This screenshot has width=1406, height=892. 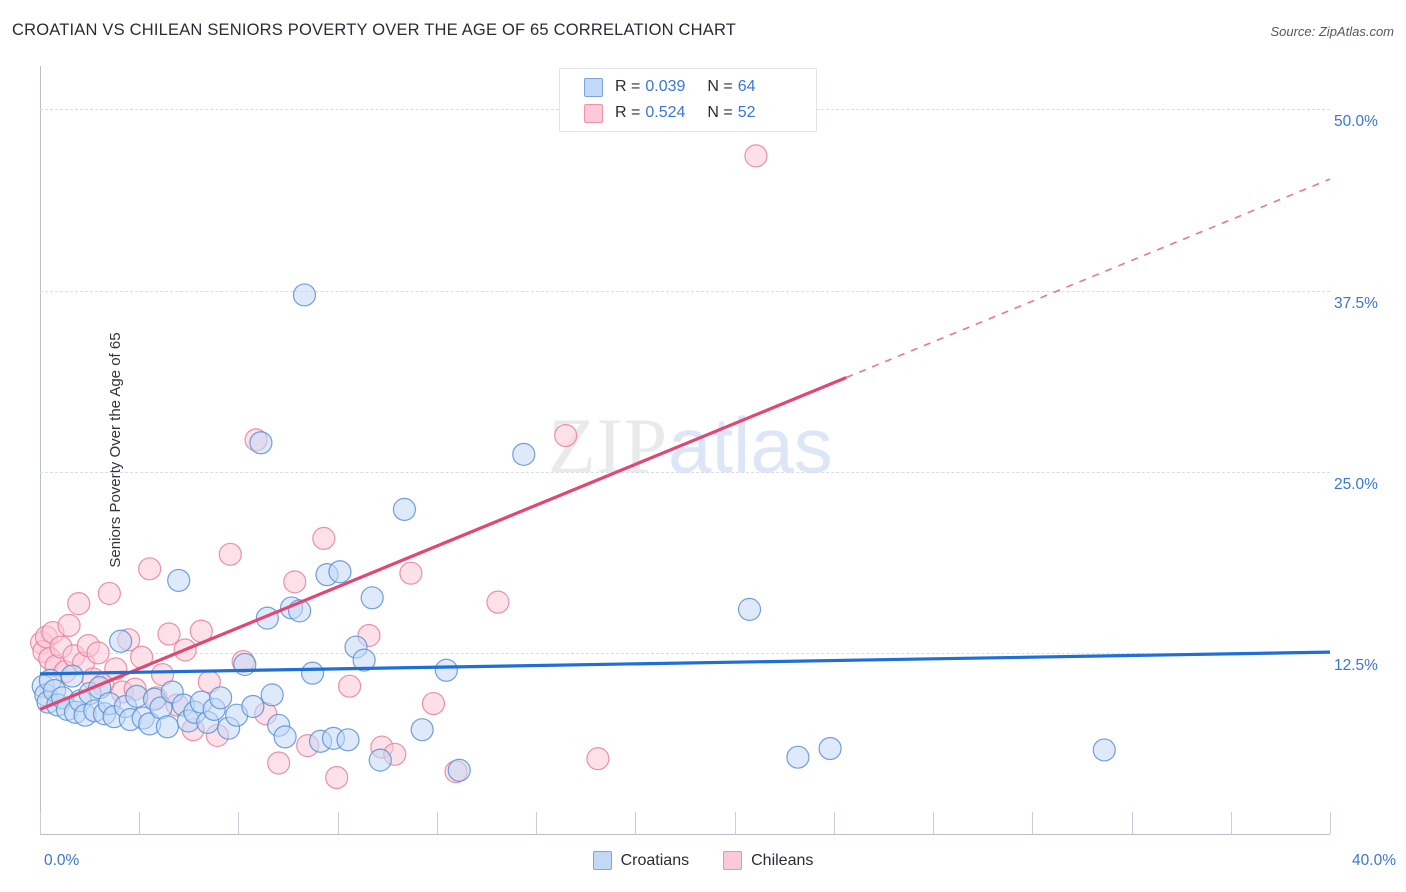 What do you see at coordinates (746, 86) in the screenshot?
I see `legend-n-value-blue: 64` at bounding box center [746, 86].